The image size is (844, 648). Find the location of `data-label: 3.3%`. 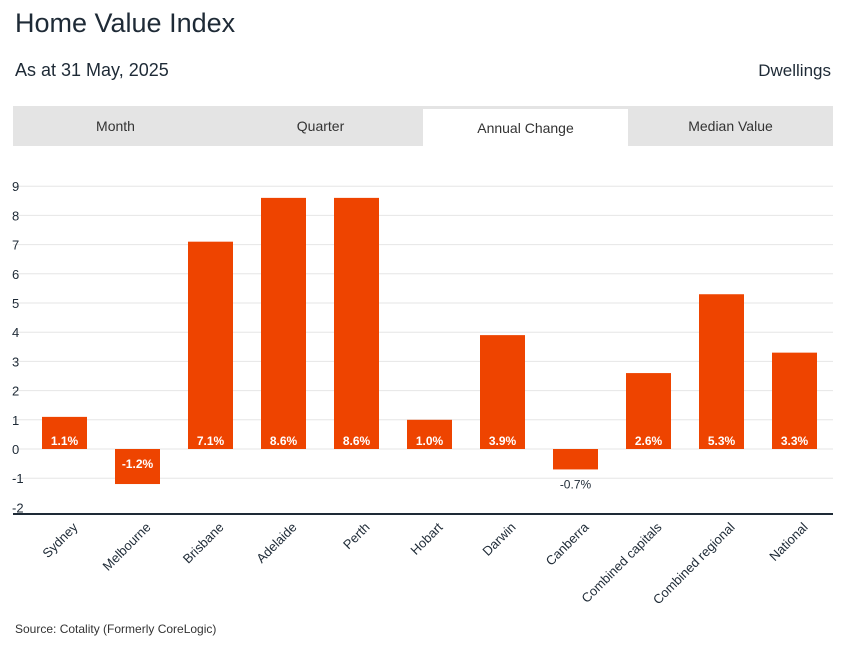

data-label: 3.3% is located at coordinates (795, 441).